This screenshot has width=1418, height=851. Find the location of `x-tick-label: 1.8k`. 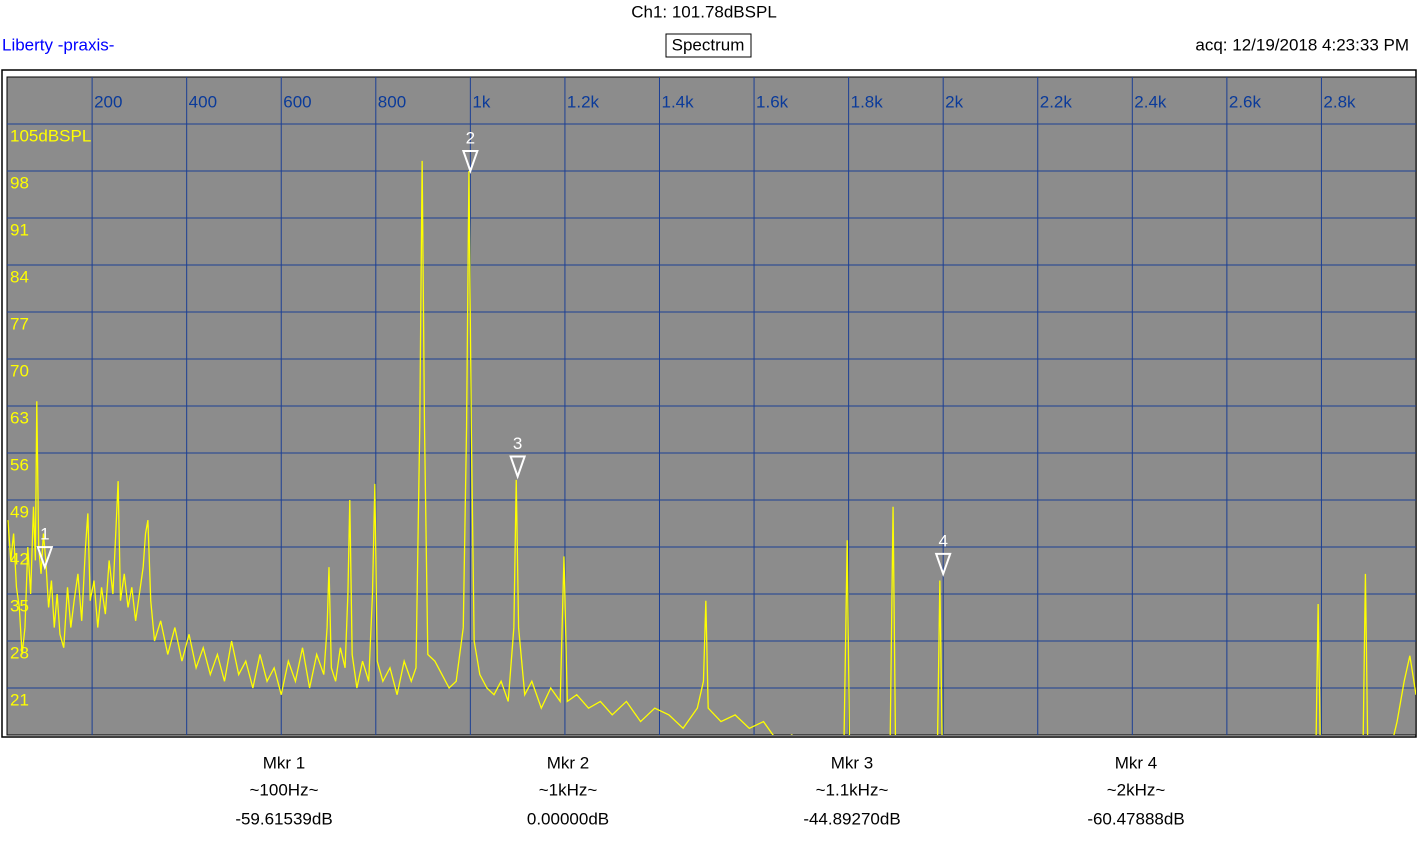

x-tick-label: 1.8k is located at coordinates (867, 101).